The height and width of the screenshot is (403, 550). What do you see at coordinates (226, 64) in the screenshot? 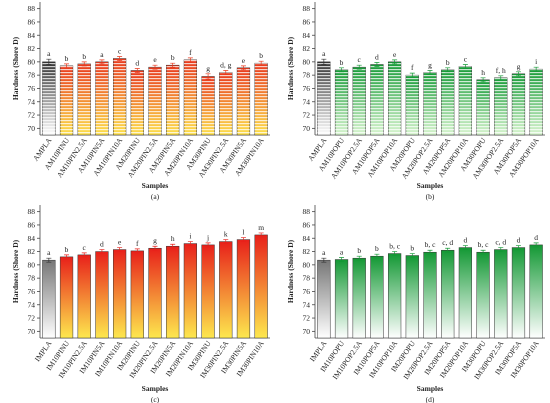
I see `significance-label: d, g` at bounding box center [226, 64].